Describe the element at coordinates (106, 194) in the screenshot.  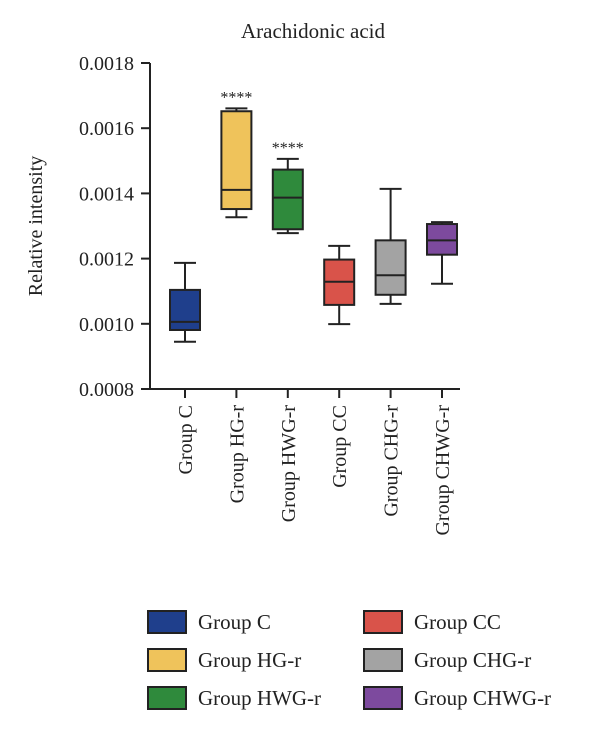
I see `y-tick-label: 0.0014` at that location.